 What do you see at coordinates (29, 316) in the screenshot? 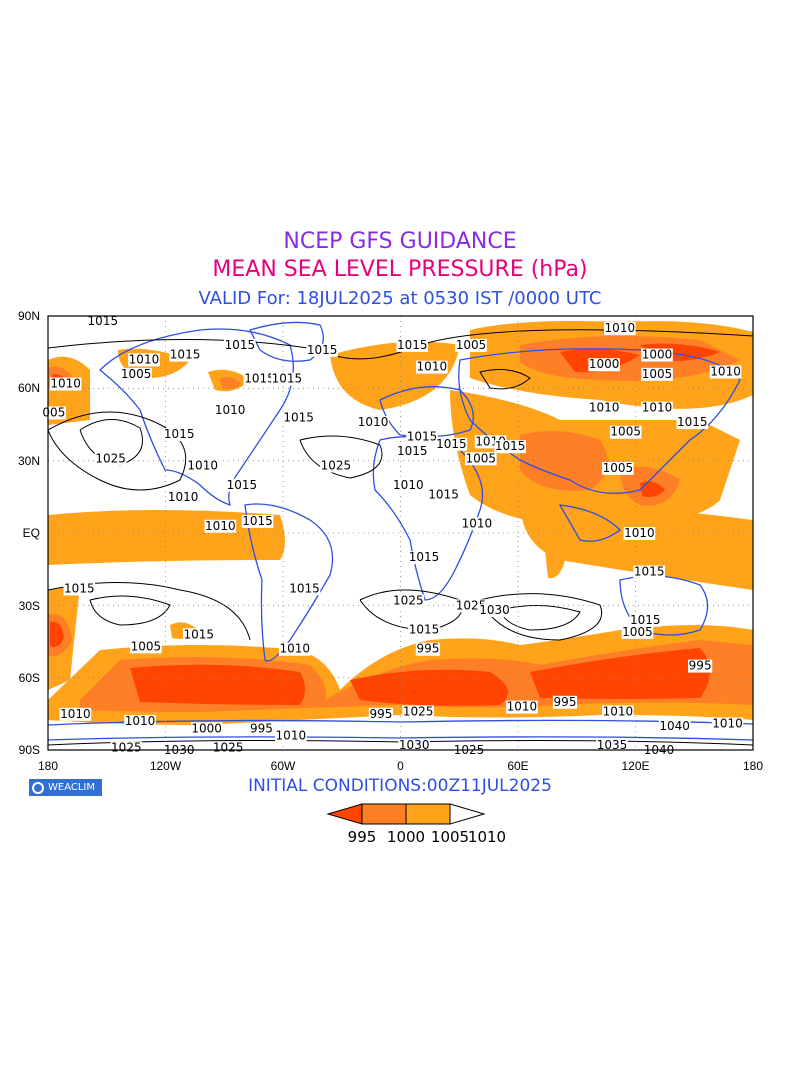
I see `lat-tick-90n: 90N` at bounding box center [29, 316].